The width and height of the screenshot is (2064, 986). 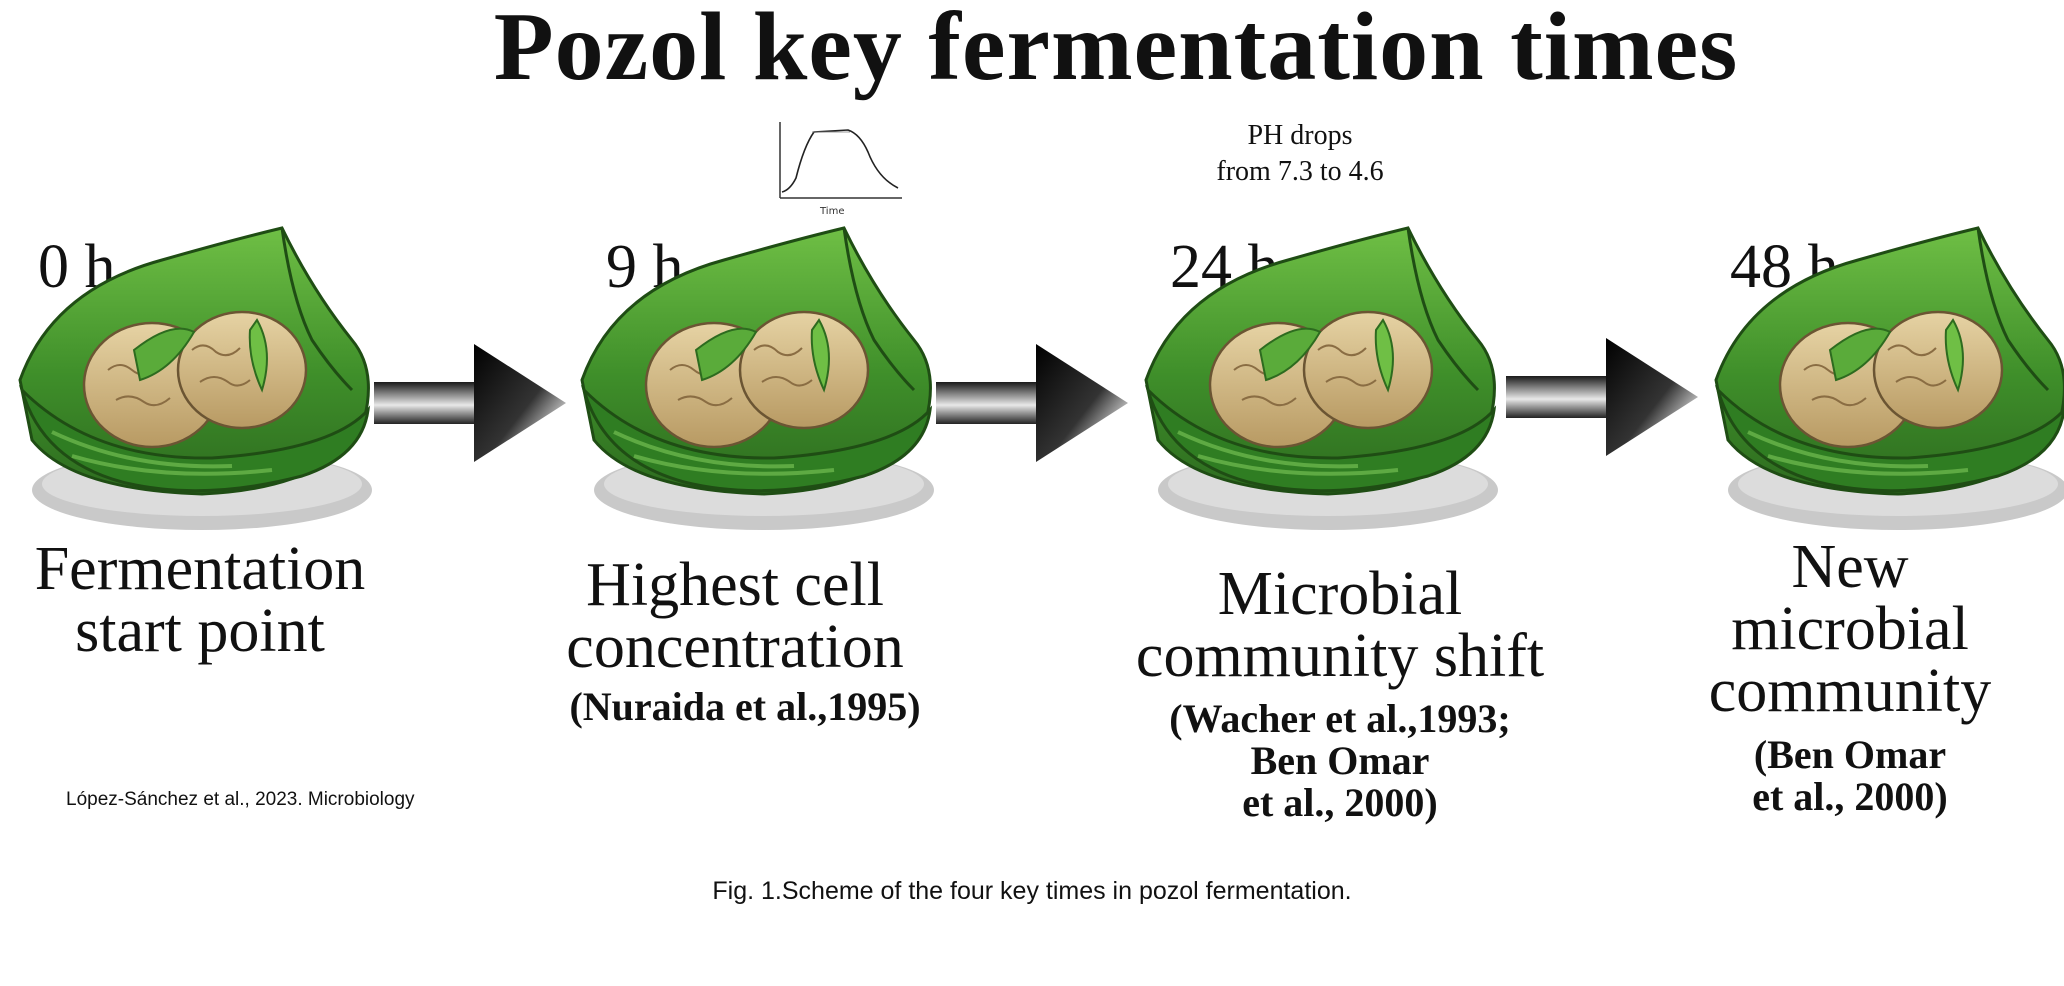 I want to click on stage-label-24h-line-2: community shift, so click(x=1340, y=656).